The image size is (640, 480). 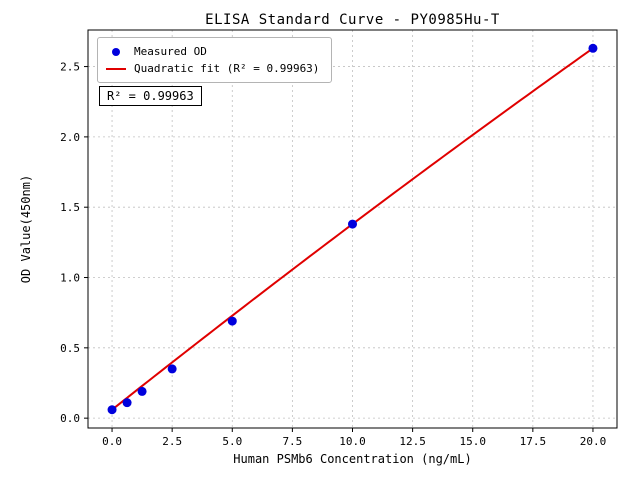 I want to click on legend-item-quadratic-fit: Quadratic fit (R² = 0.99963), so click(x=212, y=68).